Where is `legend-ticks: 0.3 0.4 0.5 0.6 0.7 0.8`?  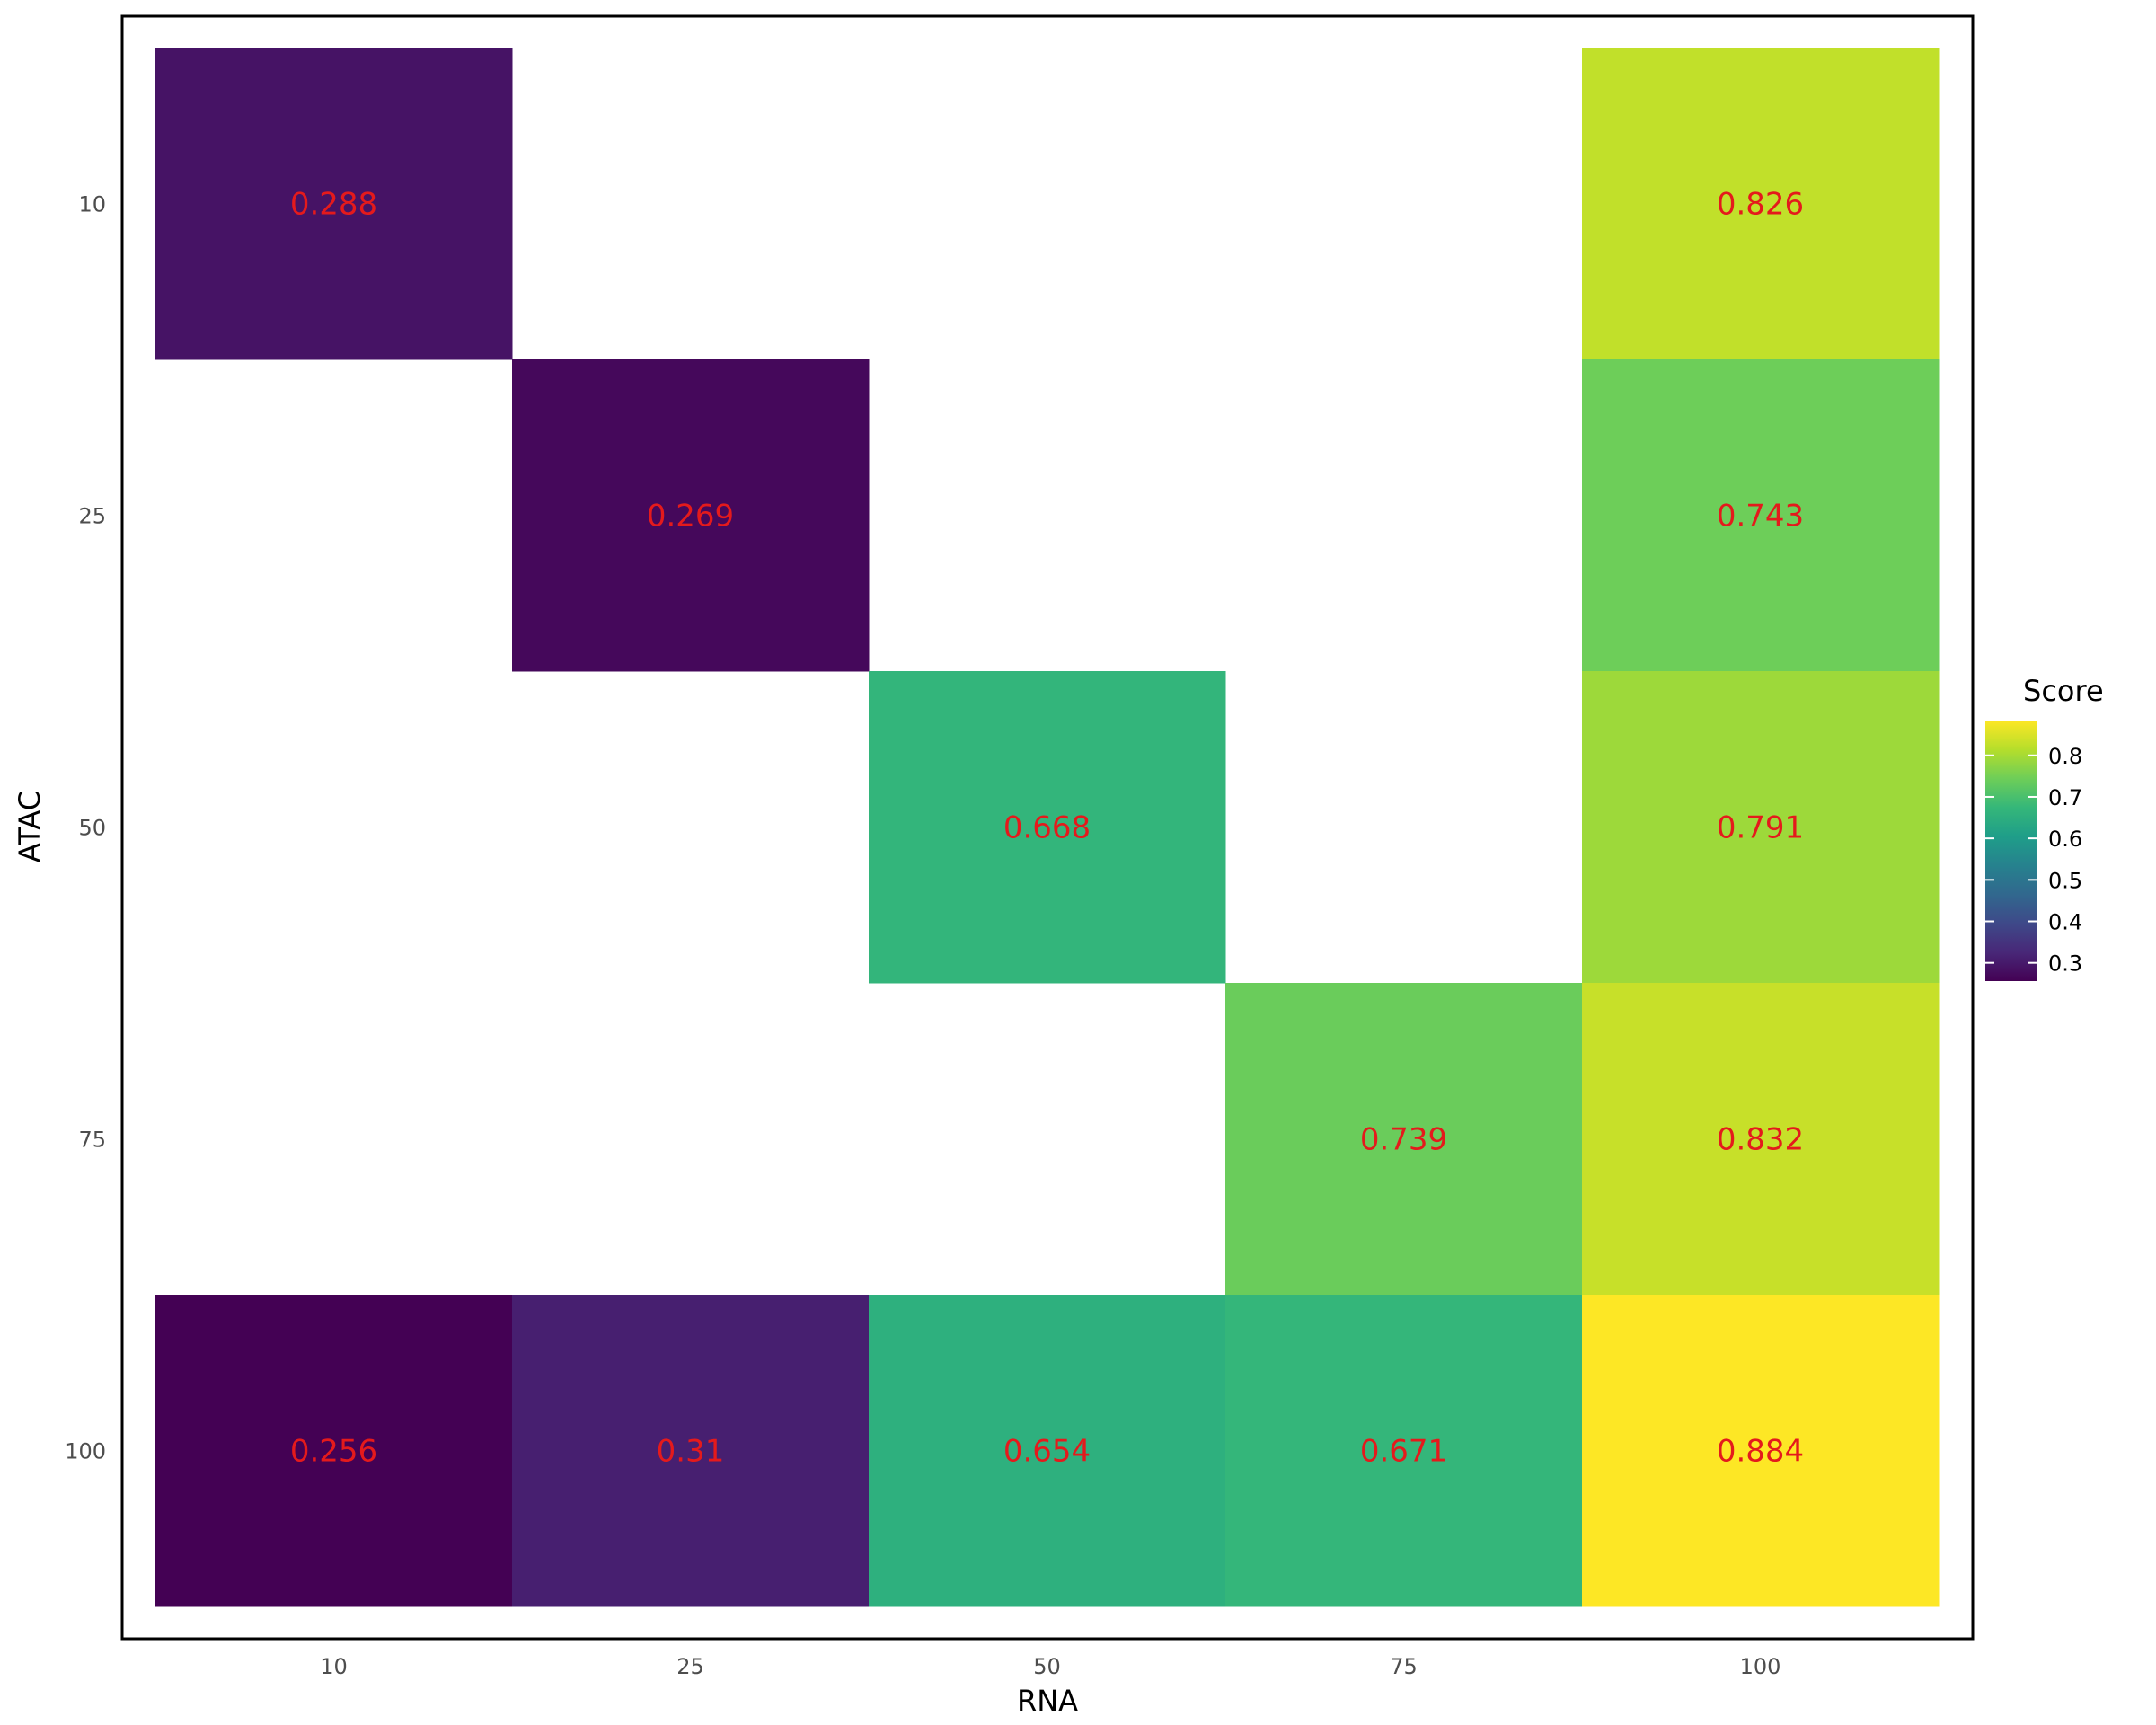
legend-ticks: 0.3 0.4 0.5 0.6 0.7 0.8 is located at coordinates (2034, 860).